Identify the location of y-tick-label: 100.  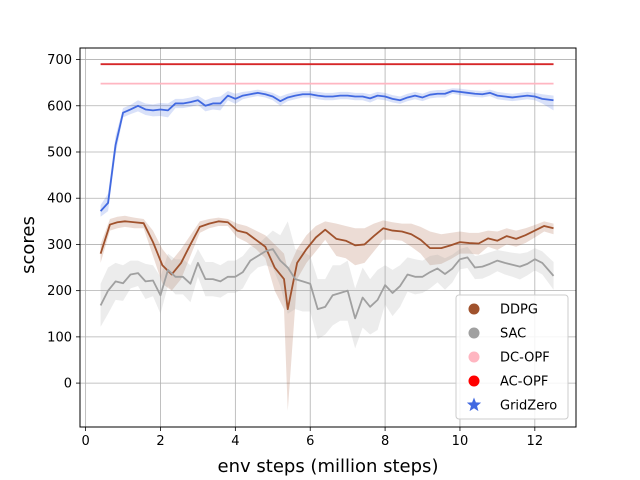
(59, 337).